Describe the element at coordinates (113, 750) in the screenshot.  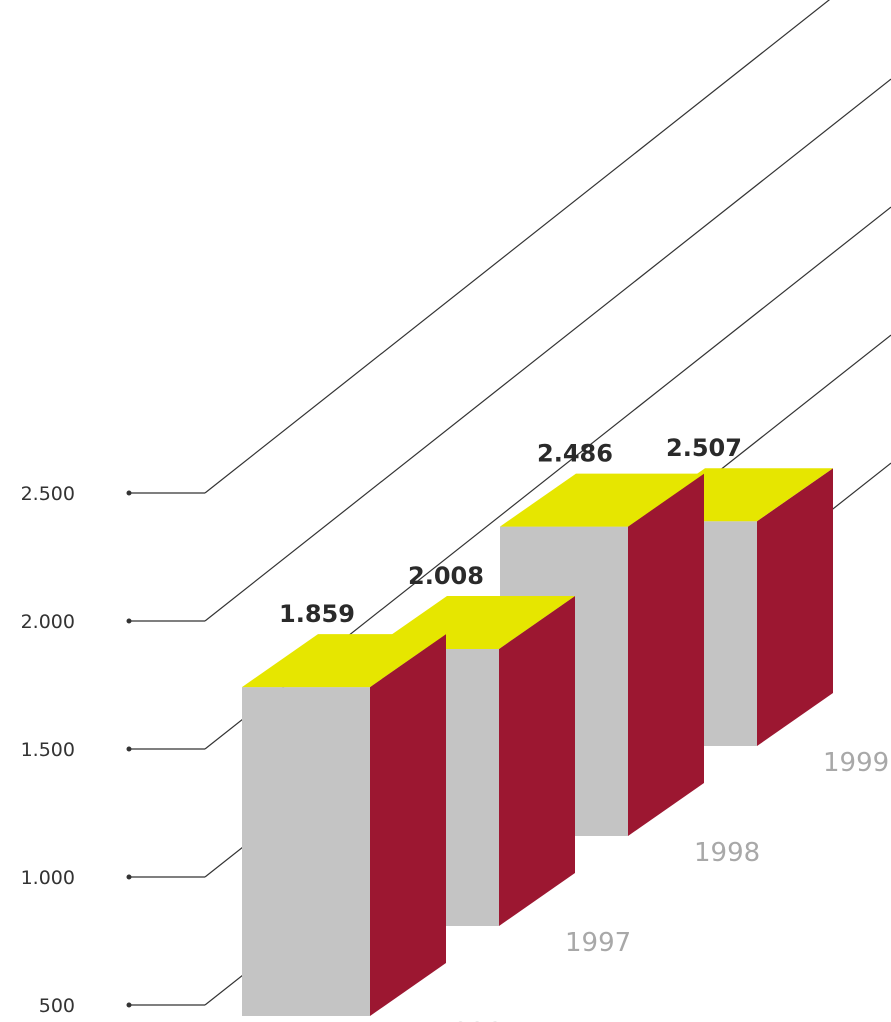
I see `y-axis-ticks: 500 1.000 1.500 2.000 2.500` at that location.